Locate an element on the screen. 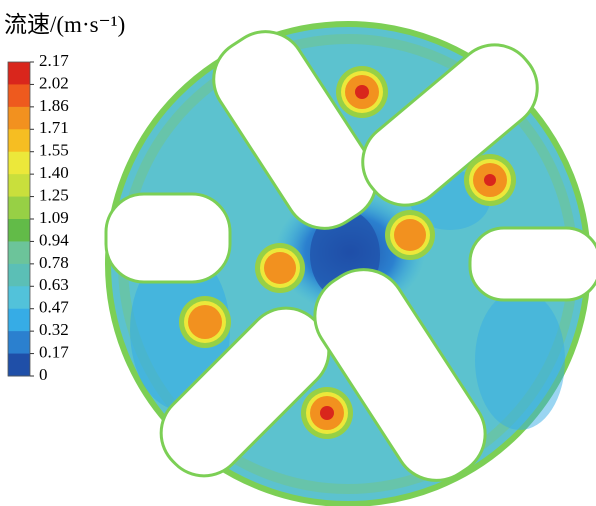  tick-label: 0.78 is located at coordinates (54, 262).